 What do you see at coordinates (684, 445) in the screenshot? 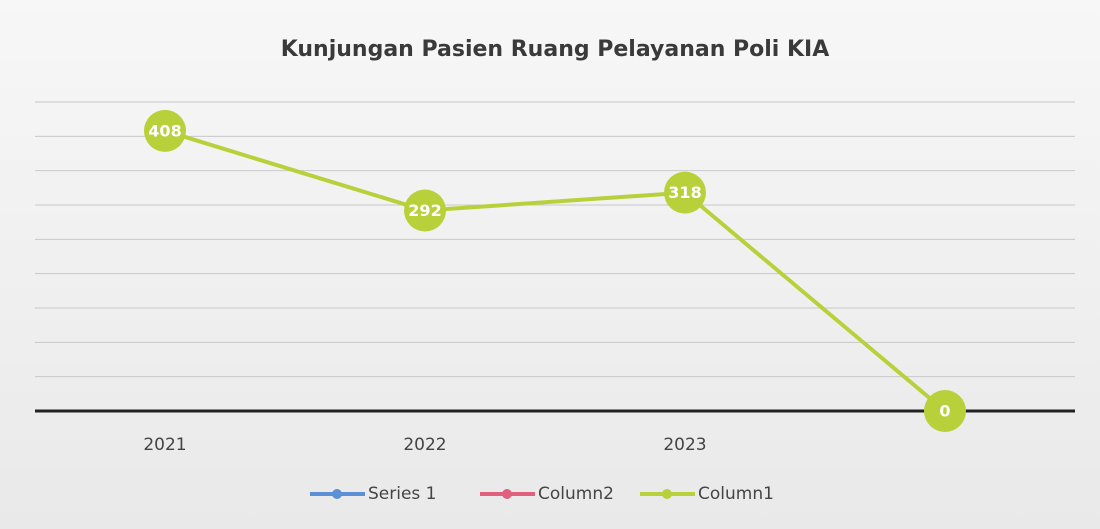
I see `x-tick-label: 2023` at bounding box center [684, 445].